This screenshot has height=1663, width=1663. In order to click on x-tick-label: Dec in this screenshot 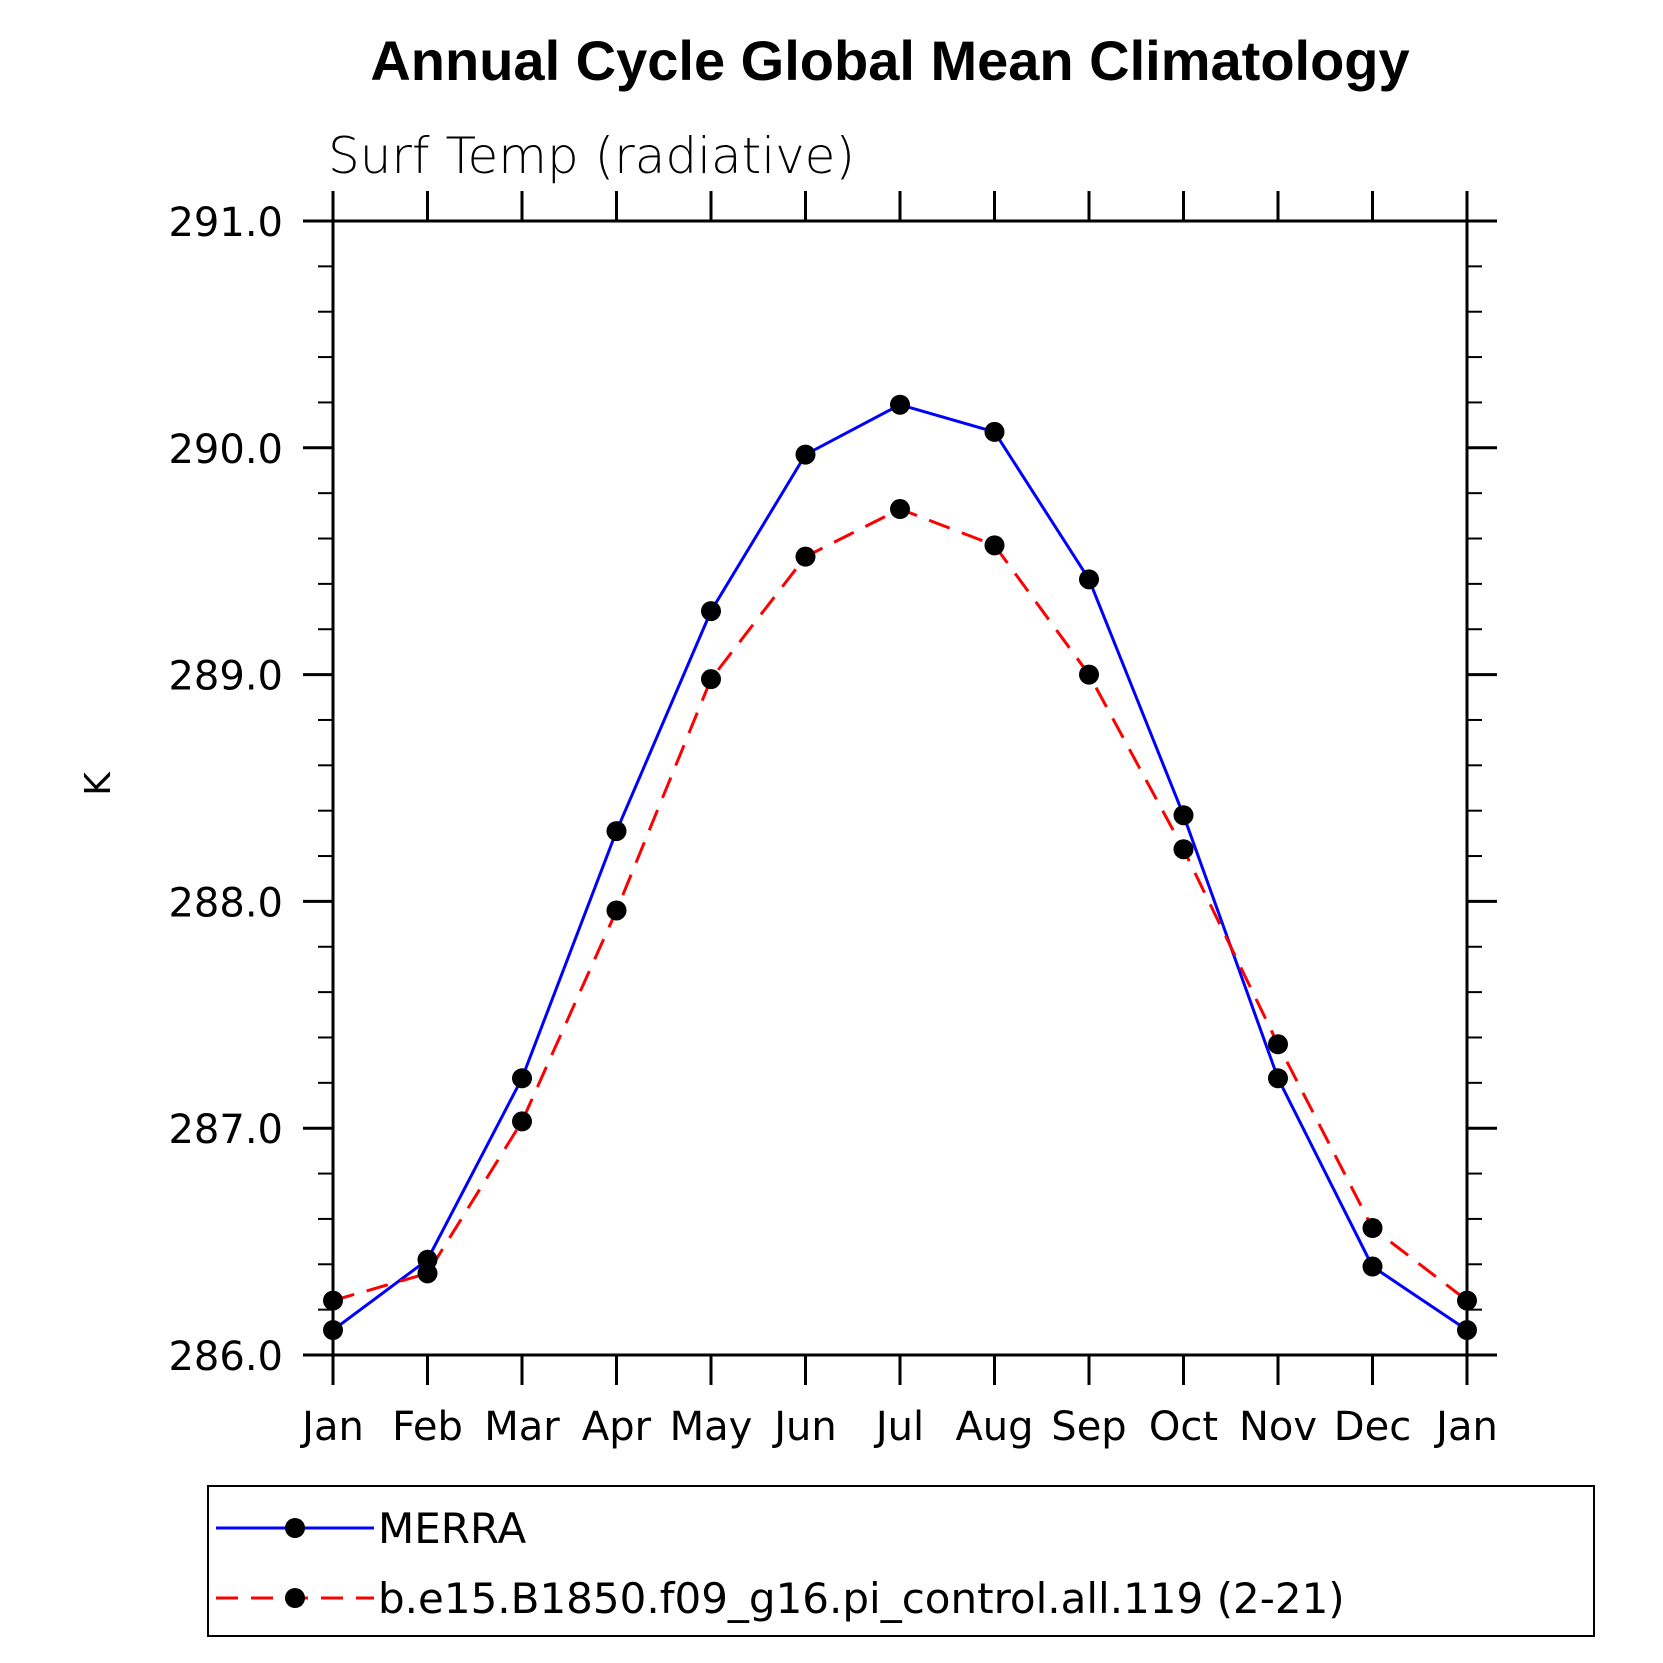, I will do `click(1372, 1427)`.